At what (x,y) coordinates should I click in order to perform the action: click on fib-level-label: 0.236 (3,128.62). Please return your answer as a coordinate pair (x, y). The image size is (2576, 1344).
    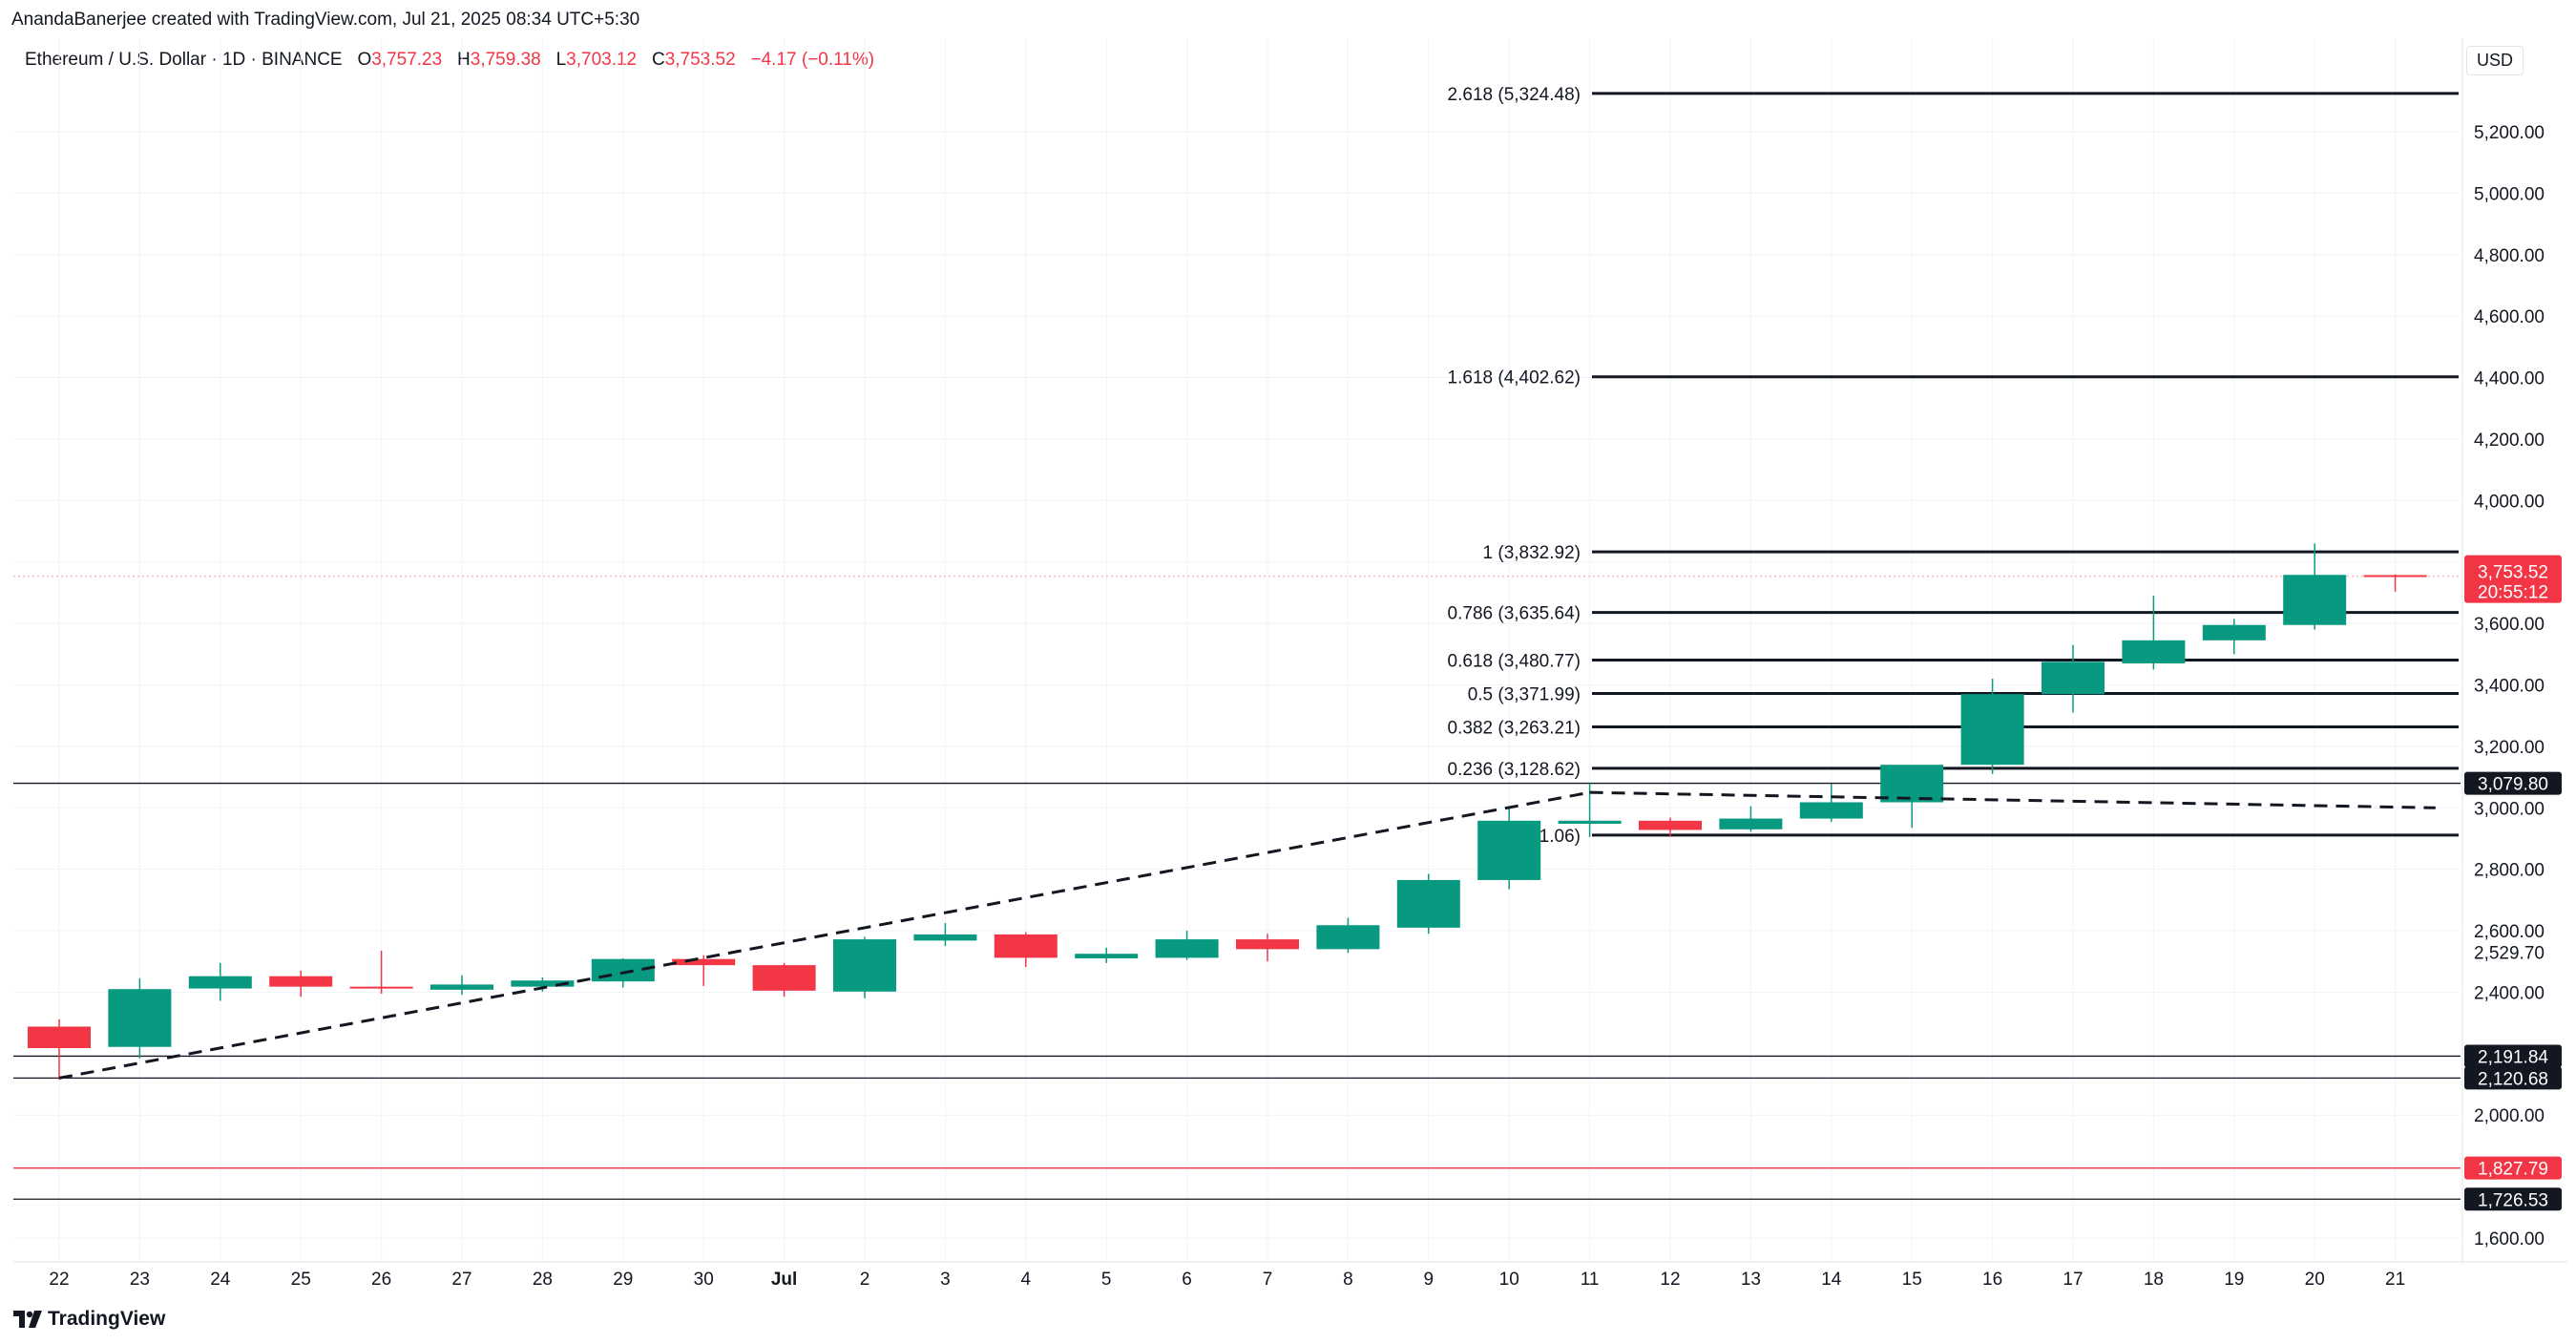
    Looking at the image, I should click on (1514, 770).